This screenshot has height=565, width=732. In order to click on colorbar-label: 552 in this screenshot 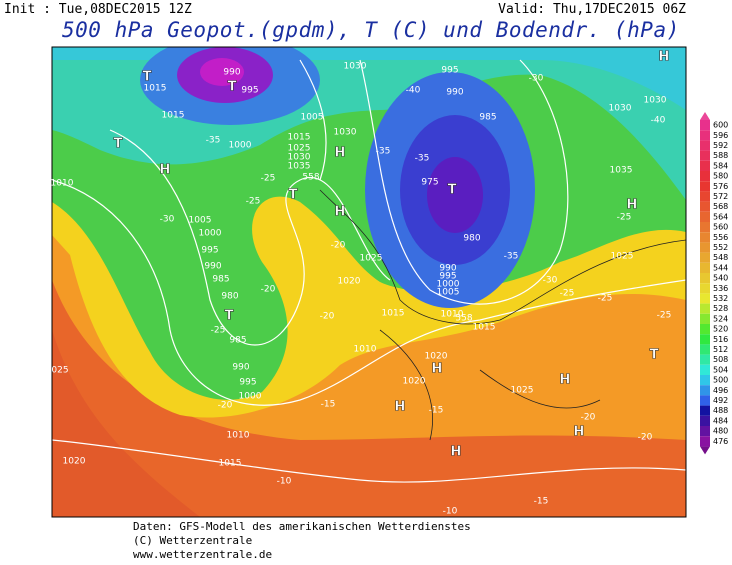, I will do `click(720, 247)`.